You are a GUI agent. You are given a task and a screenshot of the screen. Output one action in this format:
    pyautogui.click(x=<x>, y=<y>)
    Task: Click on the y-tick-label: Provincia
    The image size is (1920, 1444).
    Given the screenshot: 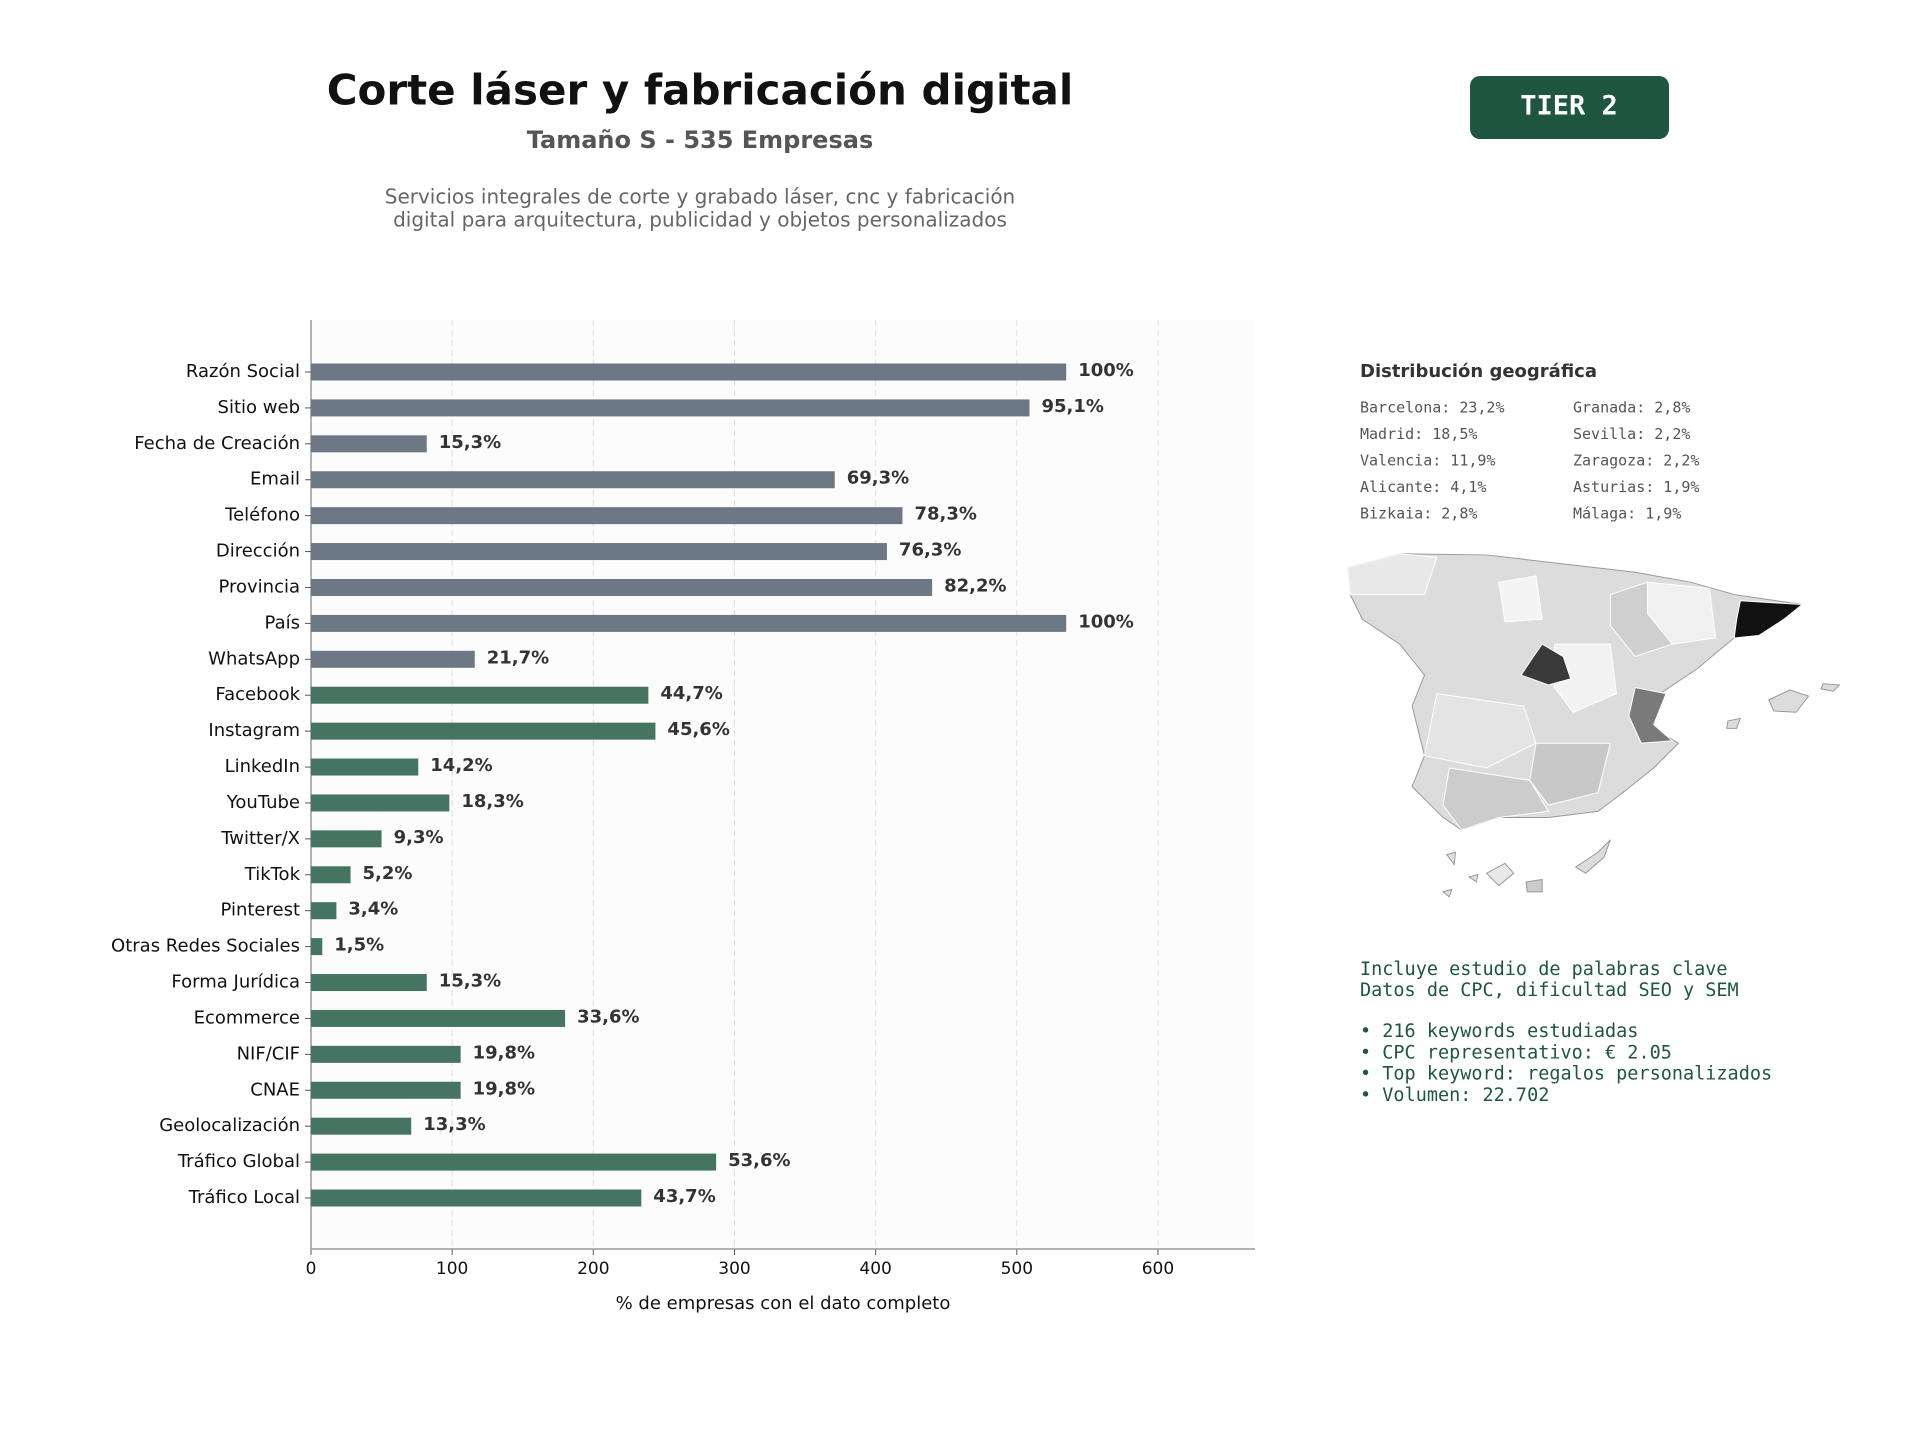 What is the action you would take?
    pyautogui.click(x=259, y=586)
    